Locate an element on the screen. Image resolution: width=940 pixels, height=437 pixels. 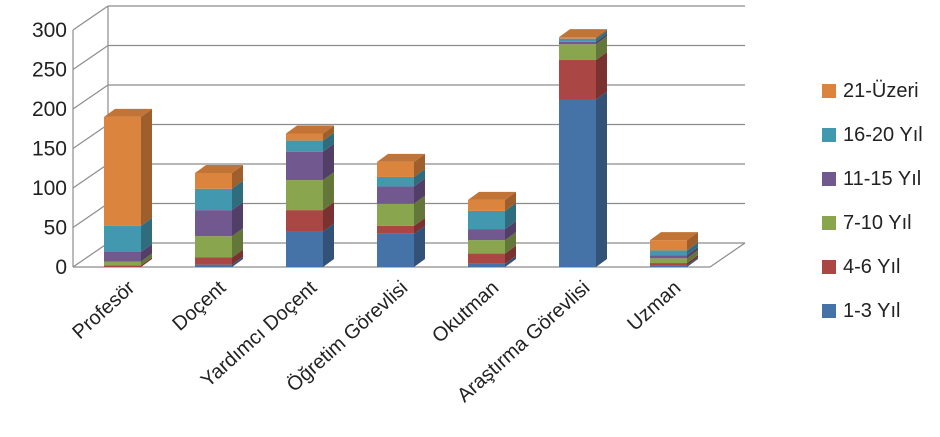
y-tick-label: 100 is located at coordinates (49, 188).